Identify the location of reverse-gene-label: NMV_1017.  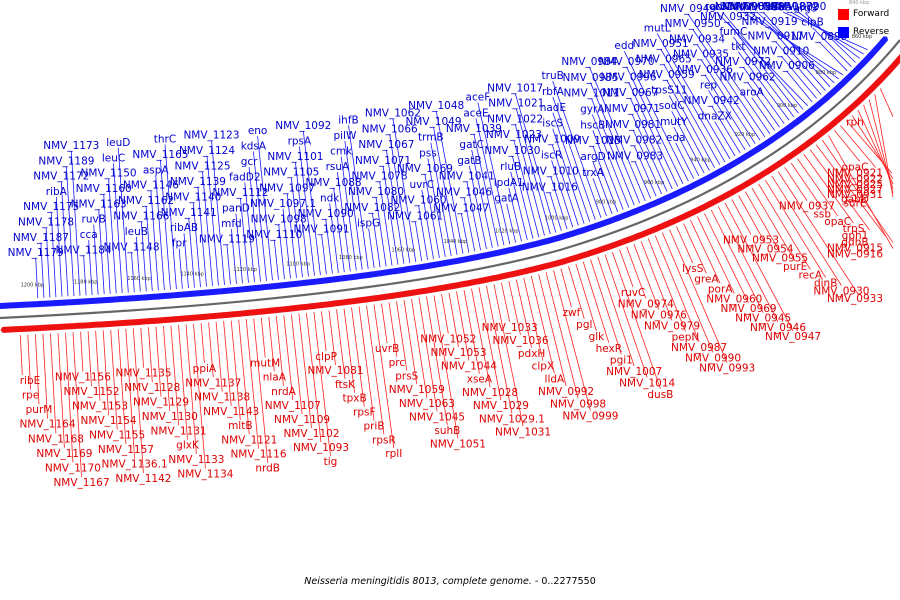
(515, 88).